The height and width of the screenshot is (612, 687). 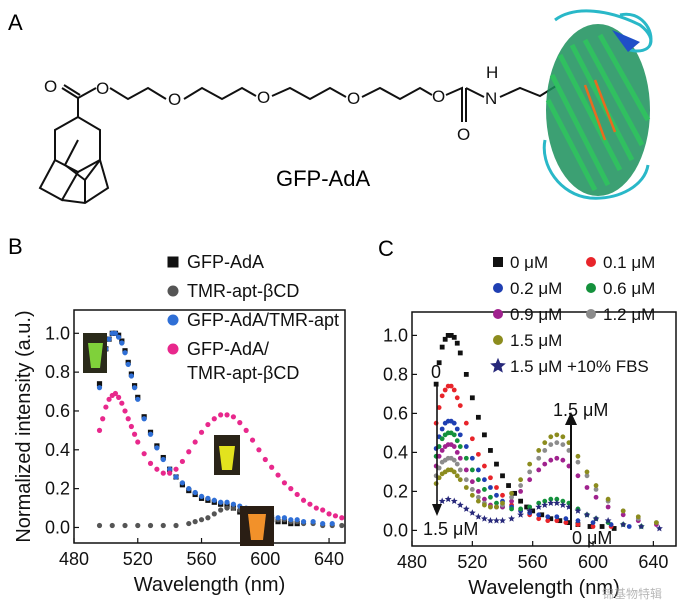 What do you see at coordinates (74, 559) in the screenshot?
I see `x-tick-label: 480` at bounding box center [74, 559].